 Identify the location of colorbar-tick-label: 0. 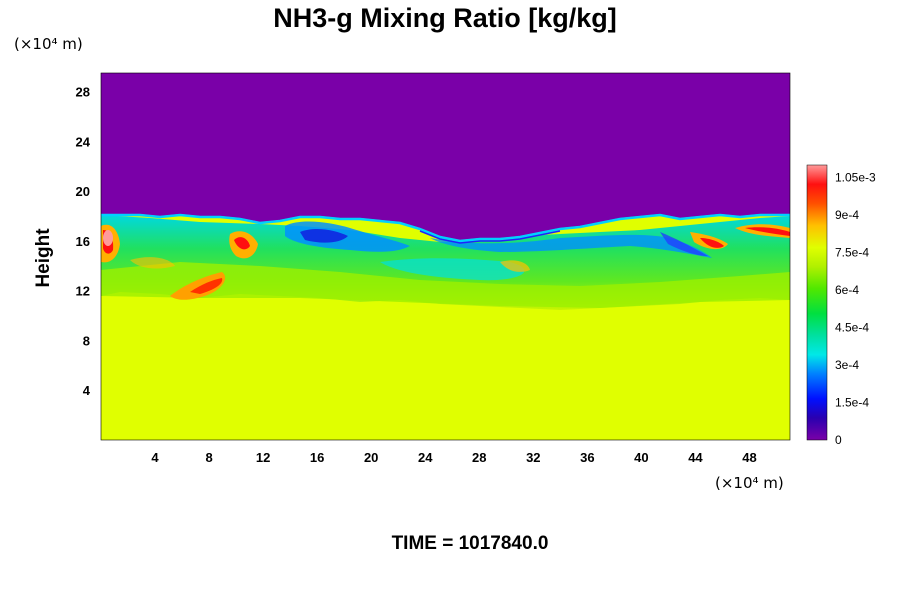
(838, 440).